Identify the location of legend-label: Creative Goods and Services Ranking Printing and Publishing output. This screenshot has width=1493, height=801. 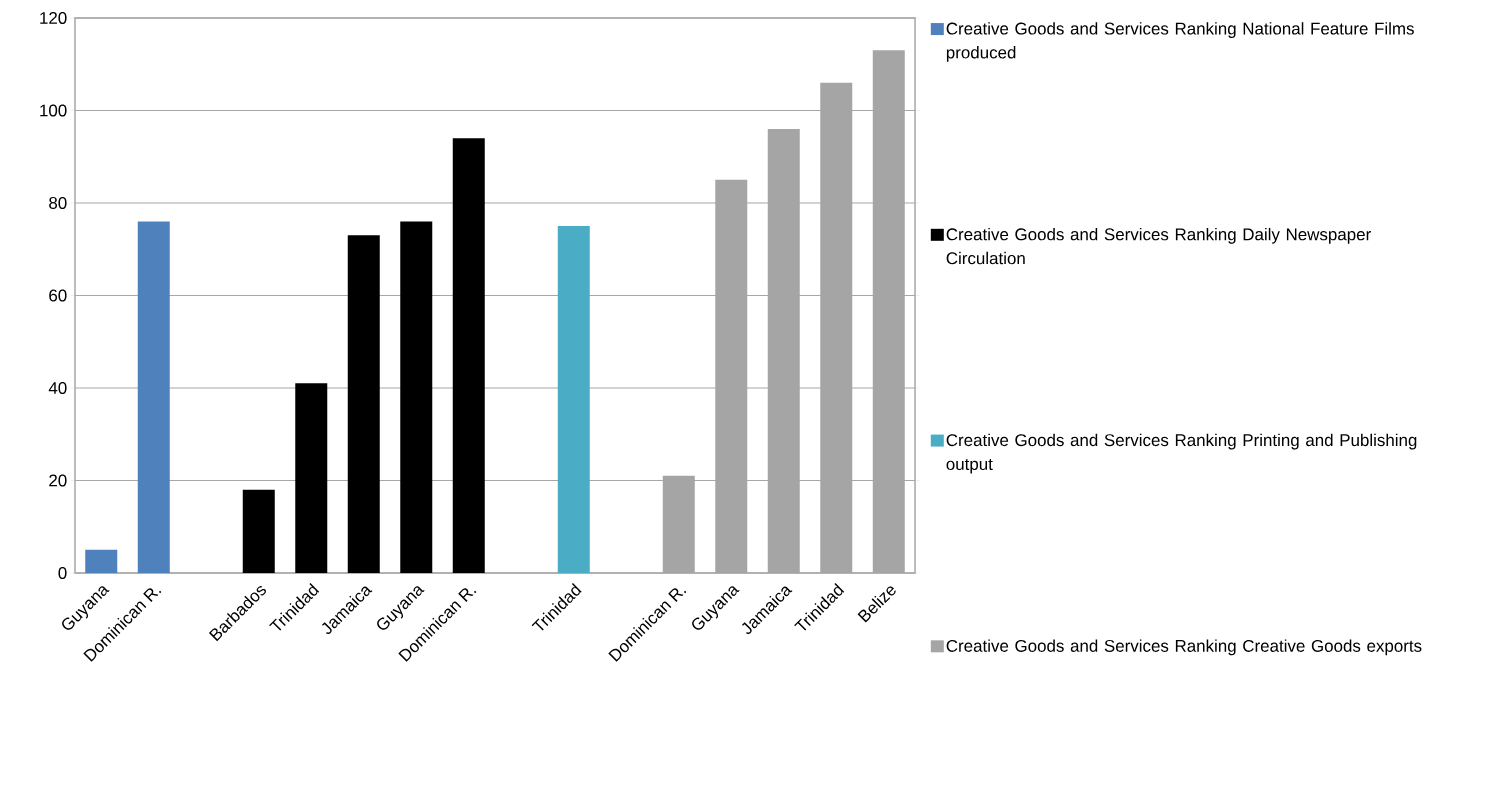
(1181, 453).